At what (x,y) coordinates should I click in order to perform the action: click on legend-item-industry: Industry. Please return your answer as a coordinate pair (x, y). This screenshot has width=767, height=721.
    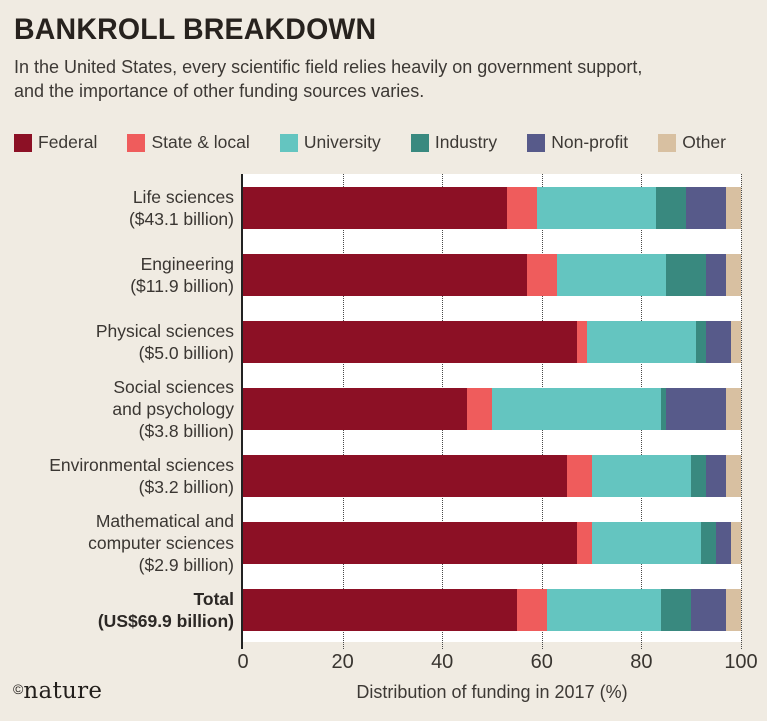
    Looking at the image, I should click on (454, 142).